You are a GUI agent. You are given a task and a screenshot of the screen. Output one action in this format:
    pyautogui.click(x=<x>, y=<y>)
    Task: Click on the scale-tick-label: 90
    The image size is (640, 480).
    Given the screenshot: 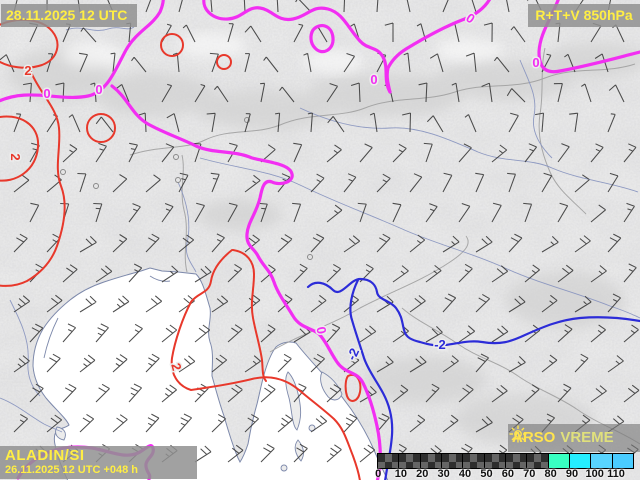 What is the action you would take?
    pyautogui.click(x=572, y=474)
    